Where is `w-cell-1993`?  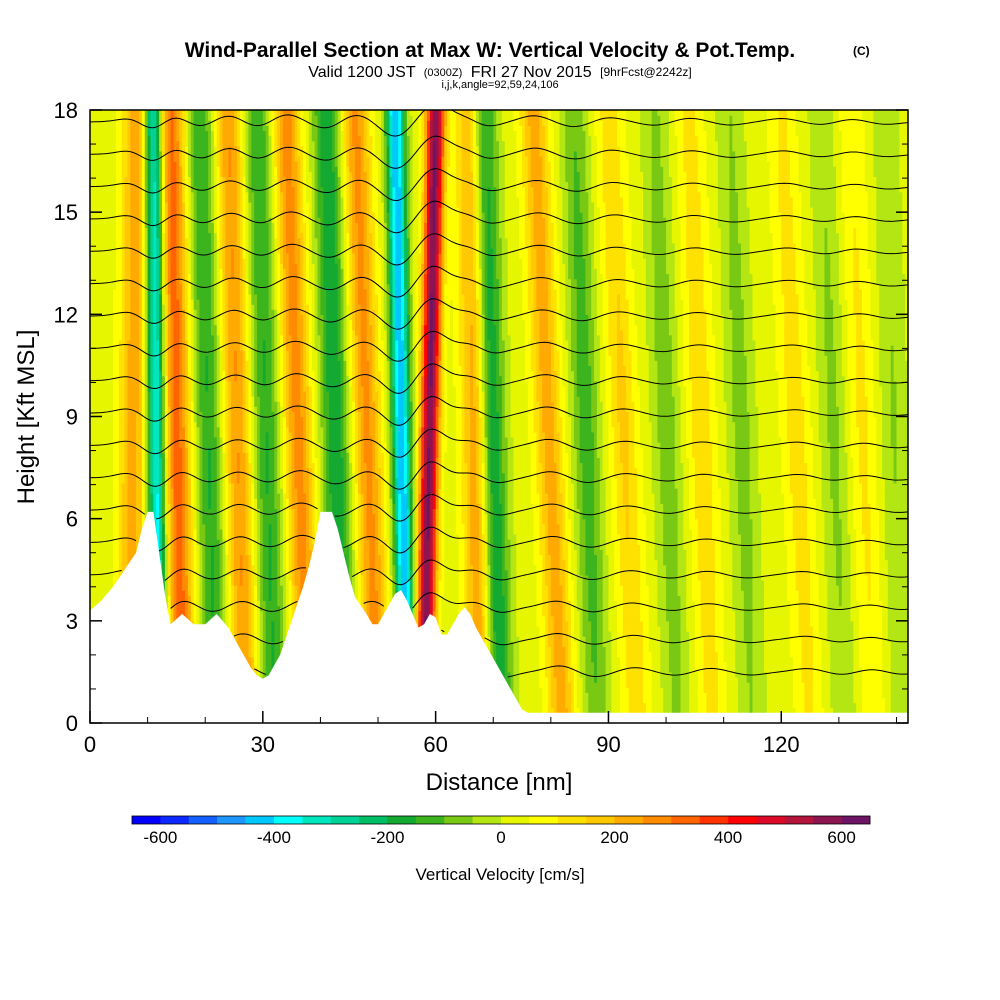
w-cell-1993 is located at coordinates (588, 654).